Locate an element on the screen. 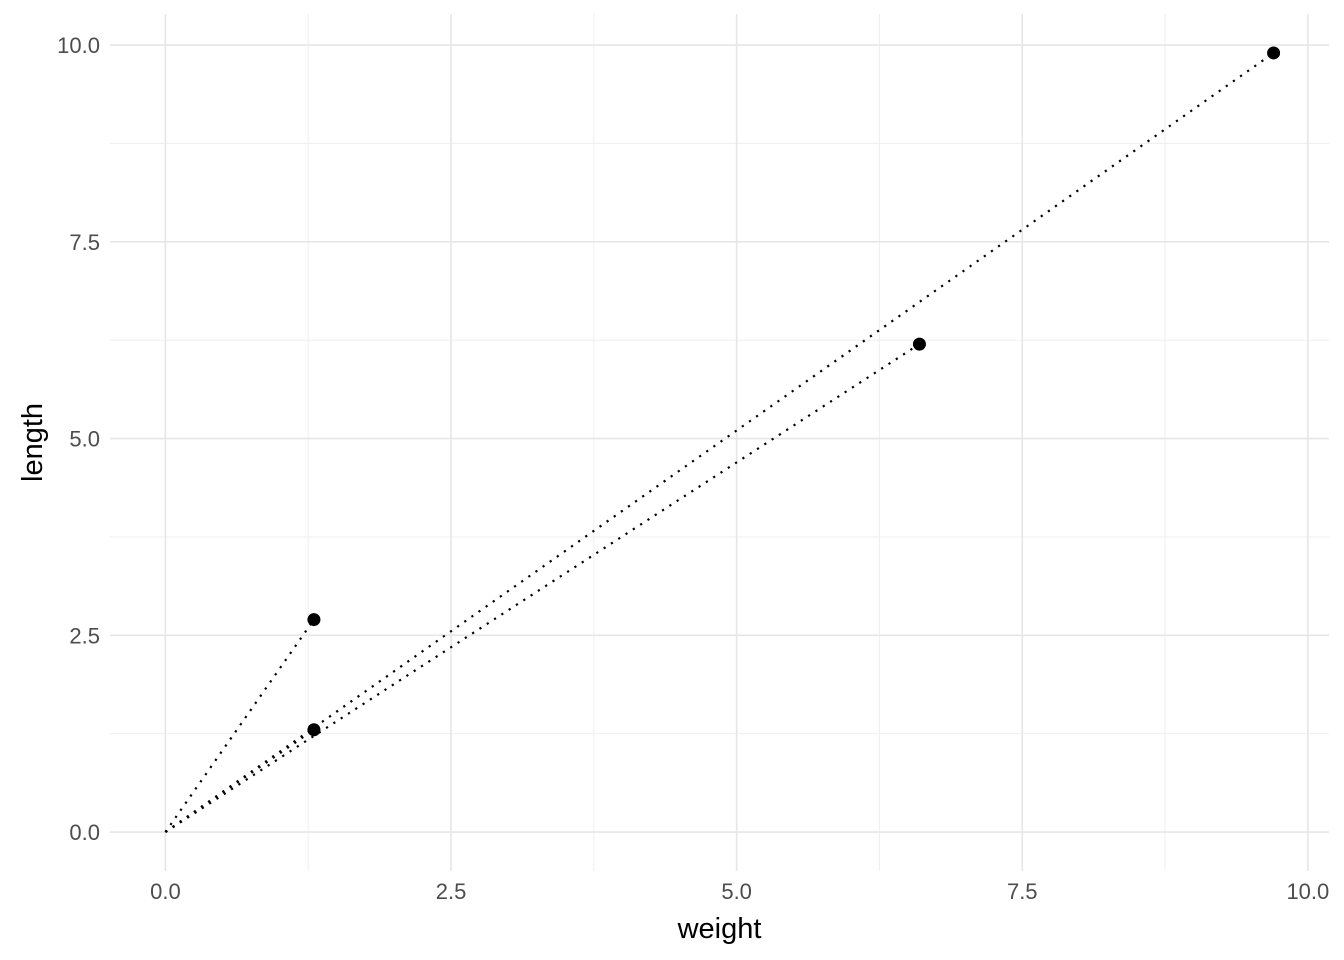  x-axis-title: weight is located at coordinates (719, 929).